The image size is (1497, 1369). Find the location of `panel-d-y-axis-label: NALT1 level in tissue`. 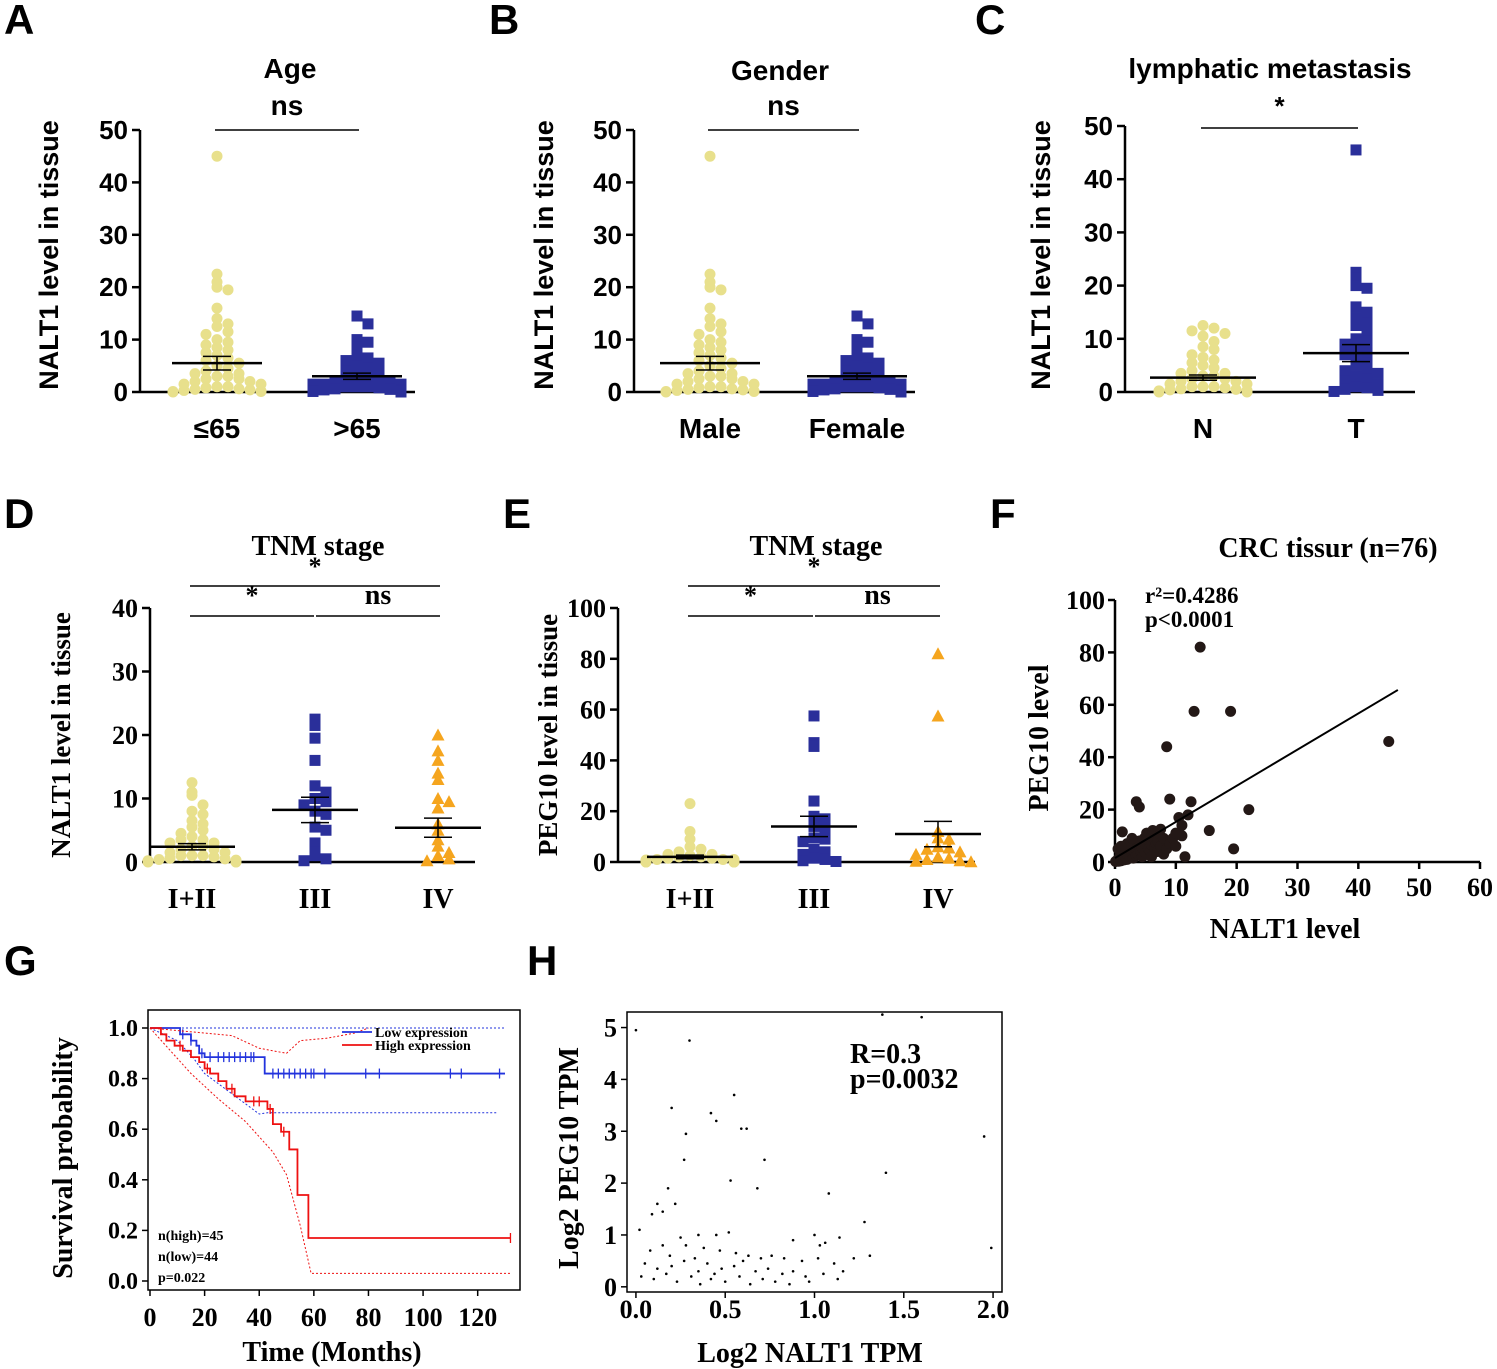

panel-d-y-axis-label: NALT1 level in tissue is located at coordinates (61, 735).